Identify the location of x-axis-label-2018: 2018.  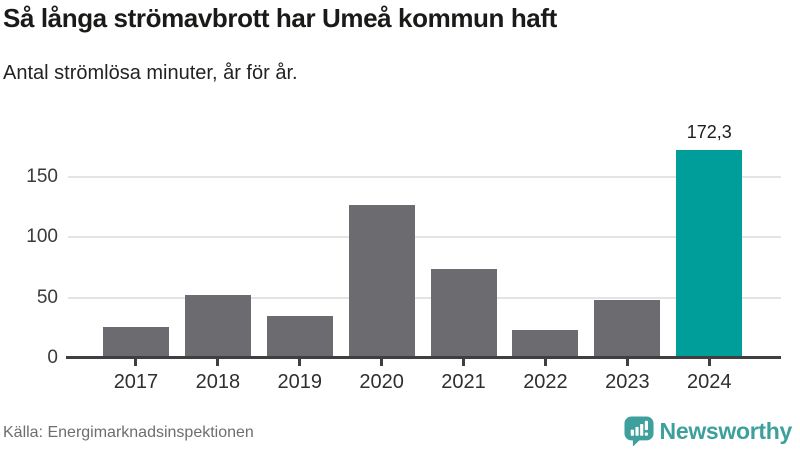
(218, 382).